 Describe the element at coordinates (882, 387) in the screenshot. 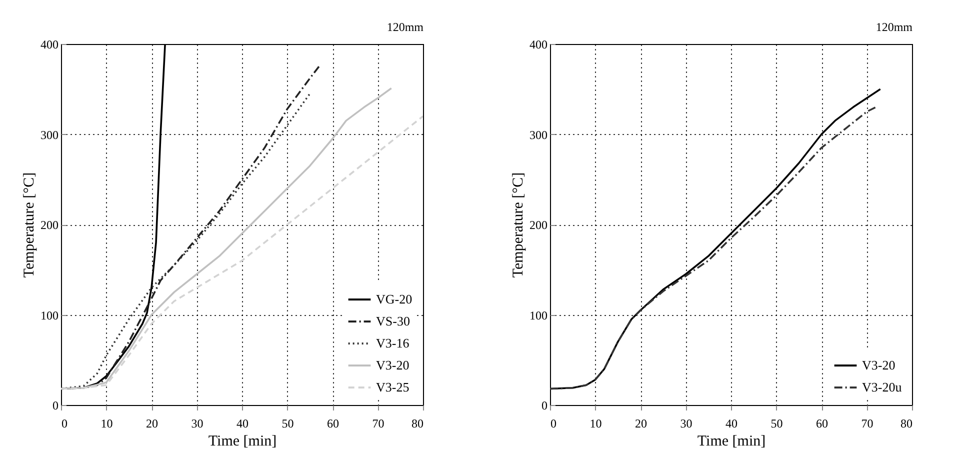

I see `legend-label: V3-20u` at that location.